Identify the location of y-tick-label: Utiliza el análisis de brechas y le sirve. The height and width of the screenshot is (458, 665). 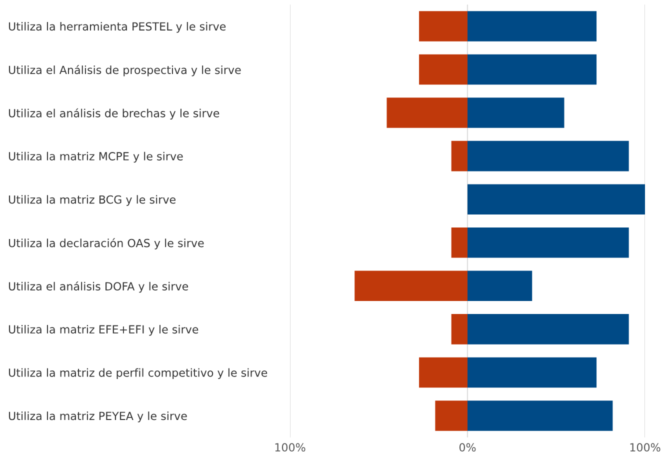
(114, 114).